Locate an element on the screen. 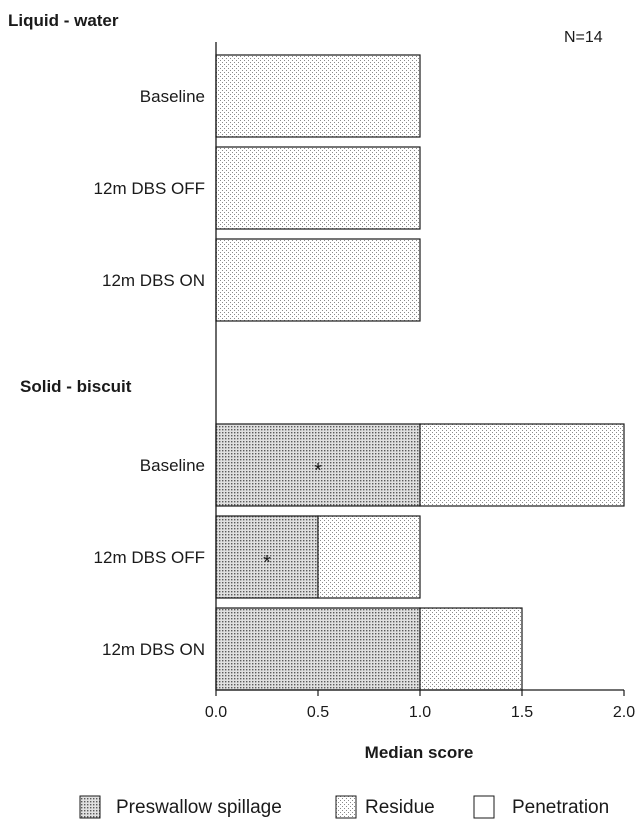  x-tick-label: 0.0 is located at coordinates (216, 712).